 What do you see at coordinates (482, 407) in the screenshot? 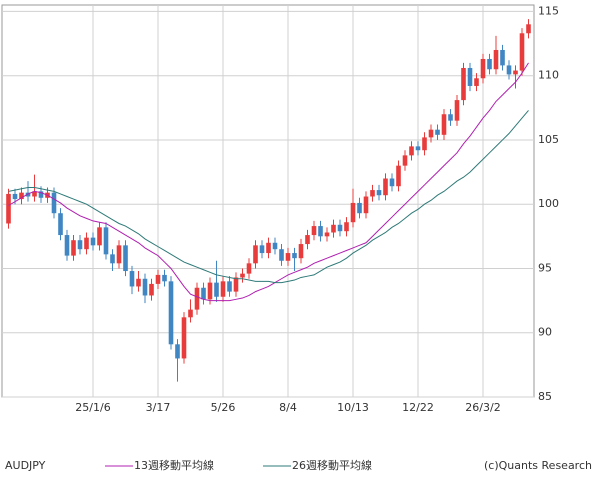
I see `x-tick-label: 26/3/2` at bounding box center [482, 407].